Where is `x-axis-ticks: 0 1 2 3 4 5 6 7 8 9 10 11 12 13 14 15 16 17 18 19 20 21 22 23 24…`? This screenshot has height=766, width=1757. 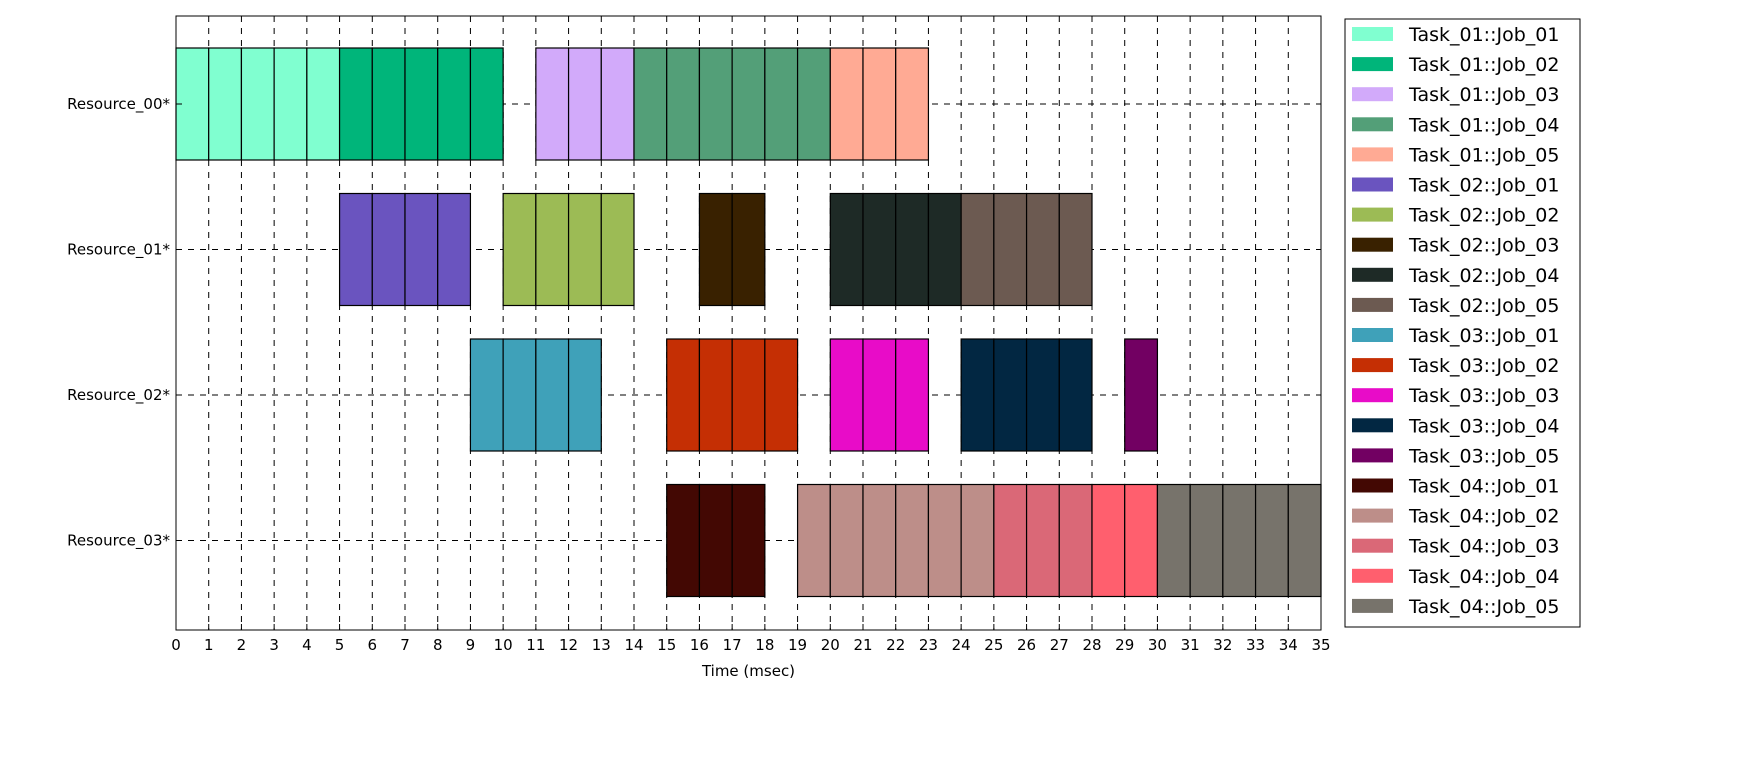
x-axis-ticks: 0 1 2 3 4 5 6 7 8 9 10 11 12 13 14 15 16 17 18 19 20 21 22 23 24… is located at coordinates (751, 639).